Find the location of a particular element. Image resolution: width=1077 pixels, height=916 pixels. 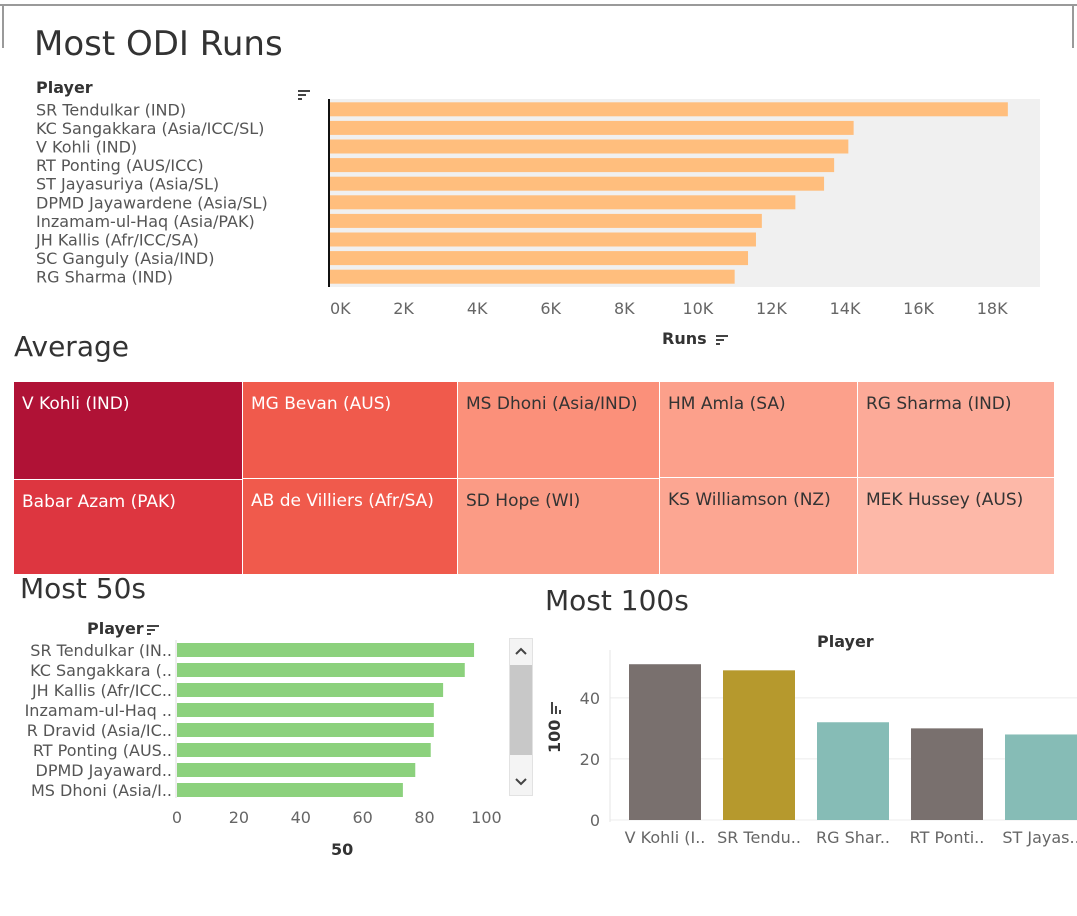

fifties-tick-label: 40 is located at coordinates (301, 817).